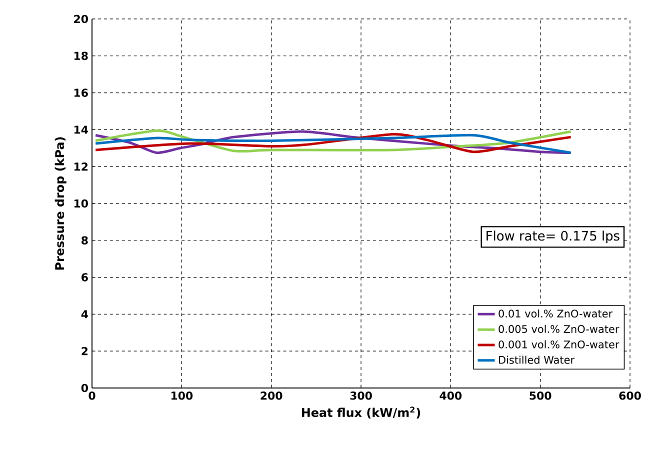 This screenshot has height=455, width=645. What do you see at coordinates (182, 396) in the screenshot?
I see `x-tick-label: 100` at bounding box center [182, 396].